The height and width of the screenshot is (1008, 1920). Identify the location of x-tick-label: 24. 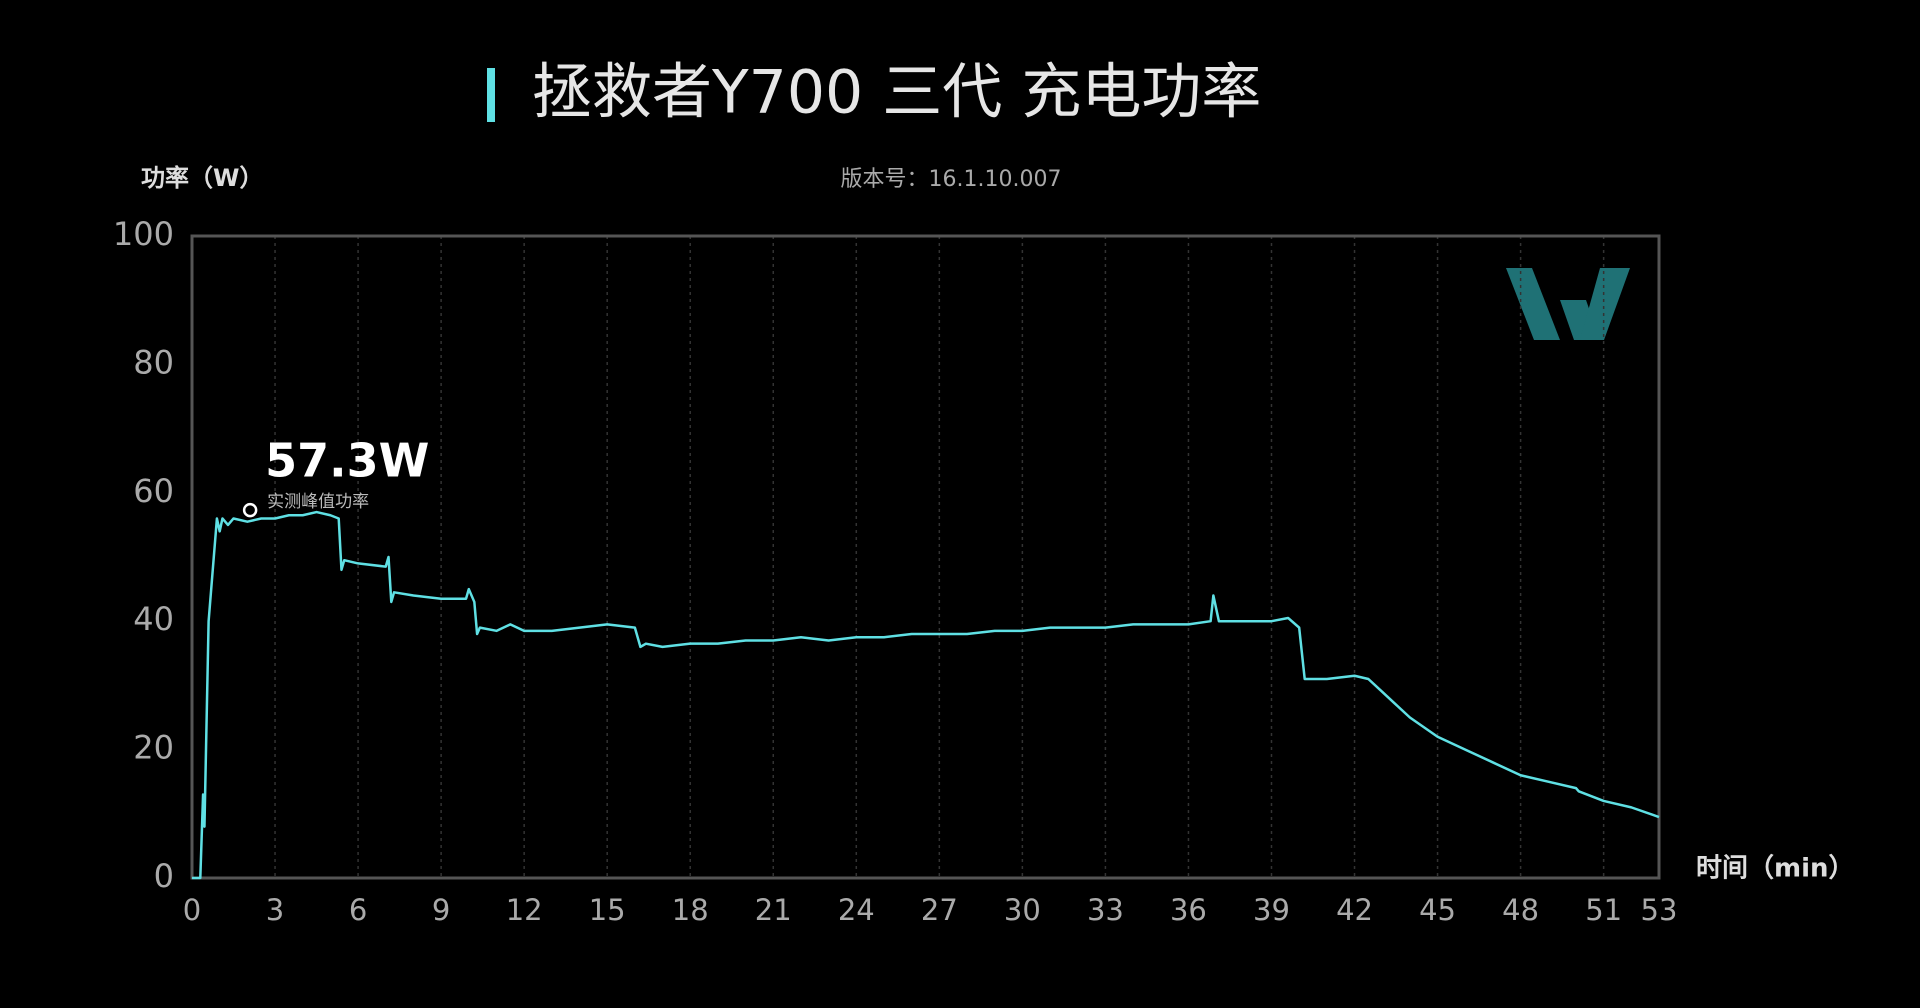
(856, 910).